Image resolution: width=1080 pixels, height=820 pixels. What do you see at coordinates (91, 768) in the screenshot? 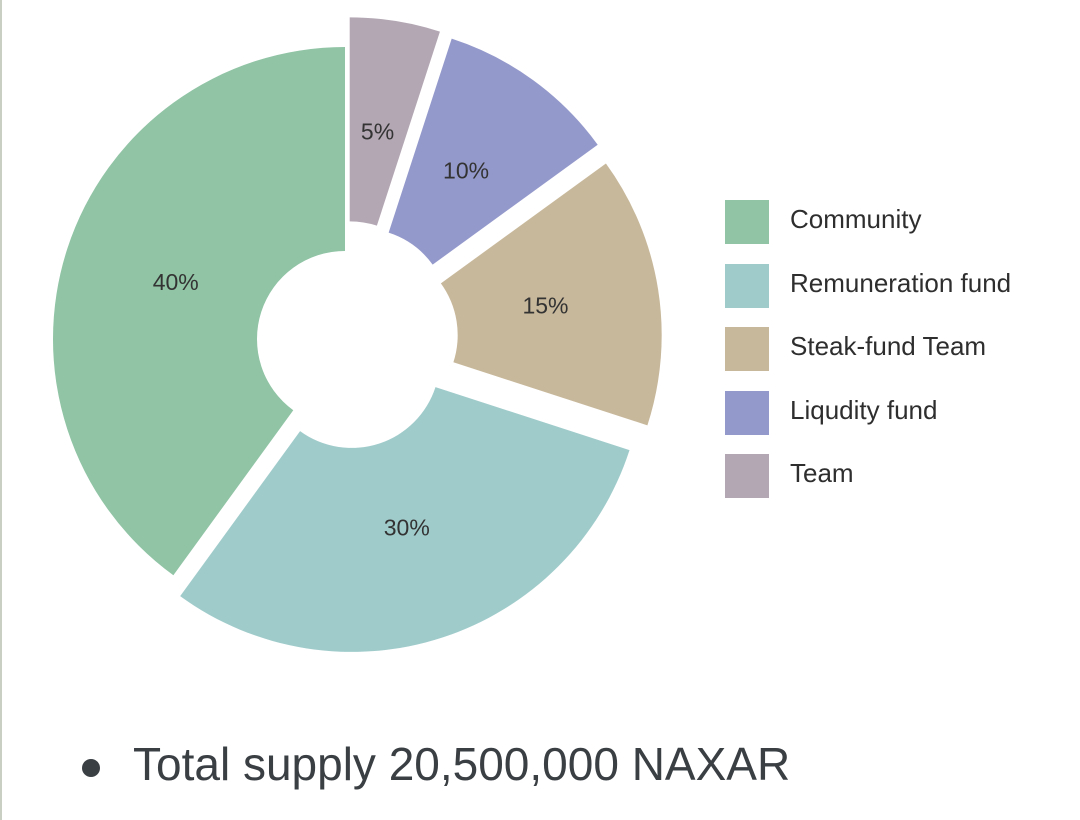
I see `bullet-icon` at bounding box center [91, 768].